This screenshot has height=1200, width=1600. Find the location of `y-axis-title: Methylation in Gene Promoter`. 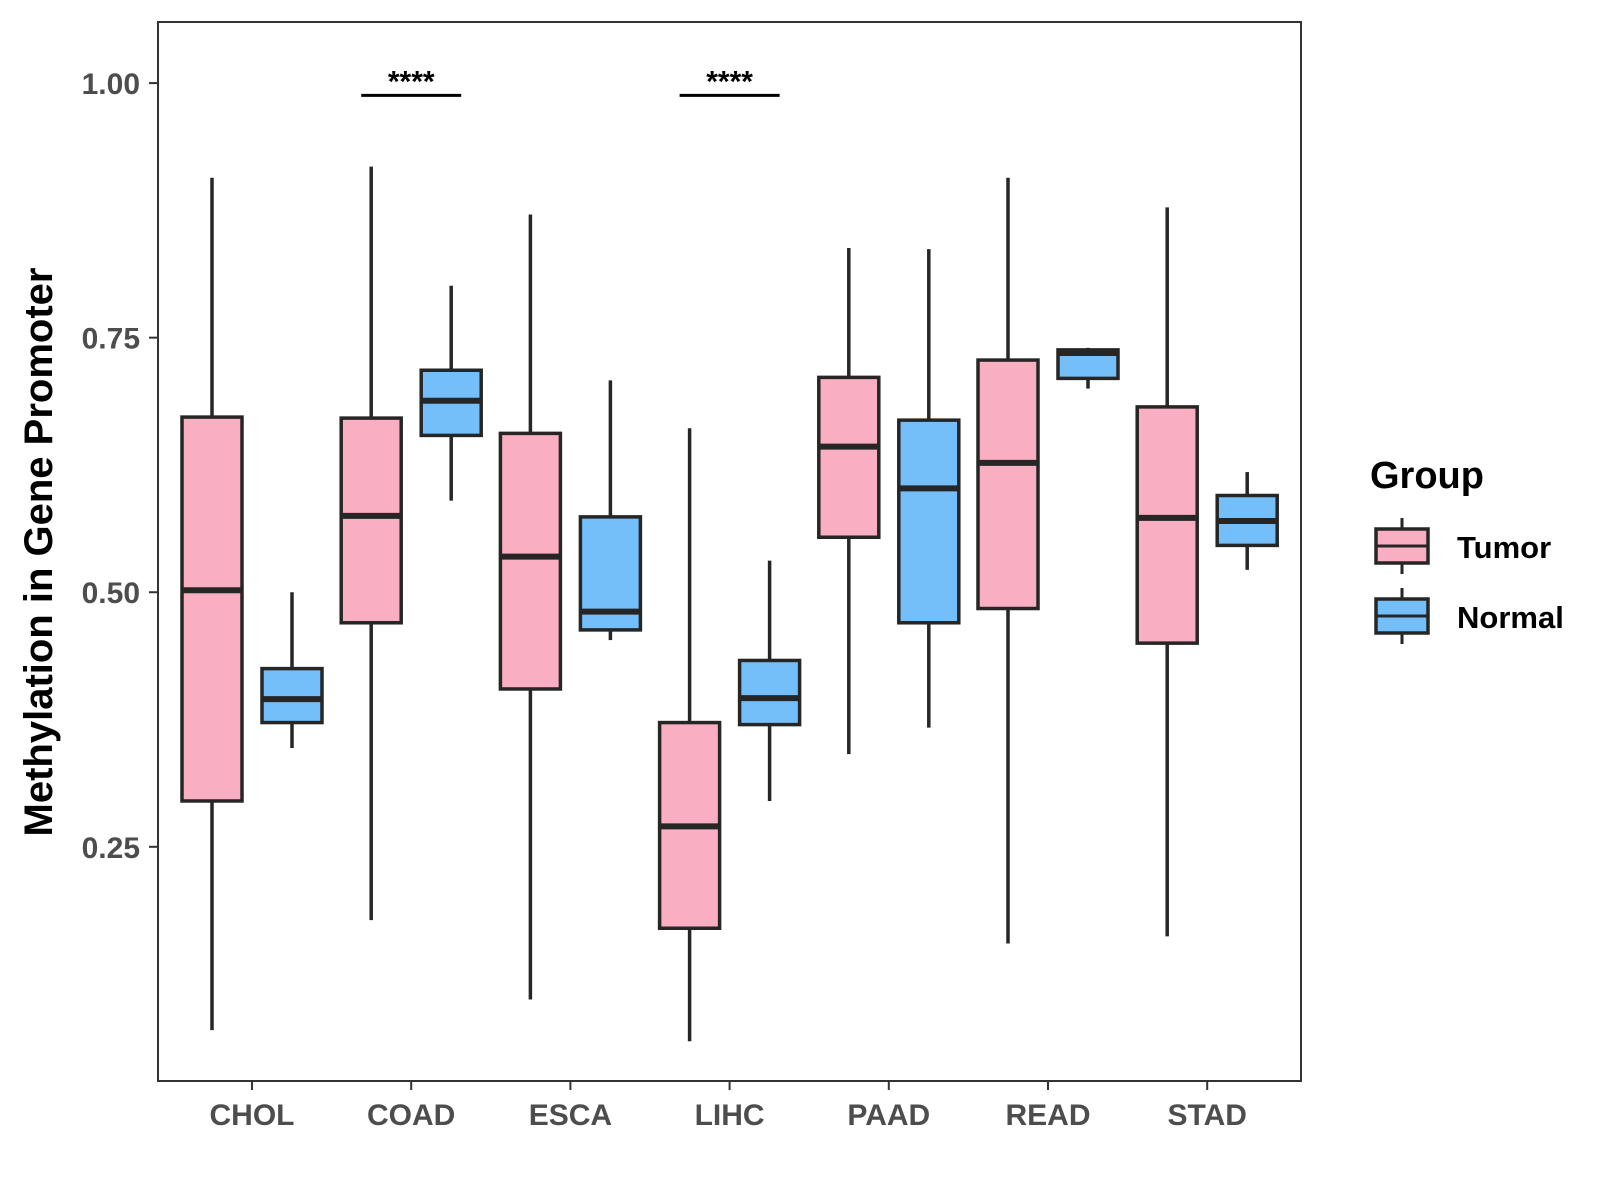

y-axis-title: Methylation in Gene Promoter is located at coordinates (39, 552).